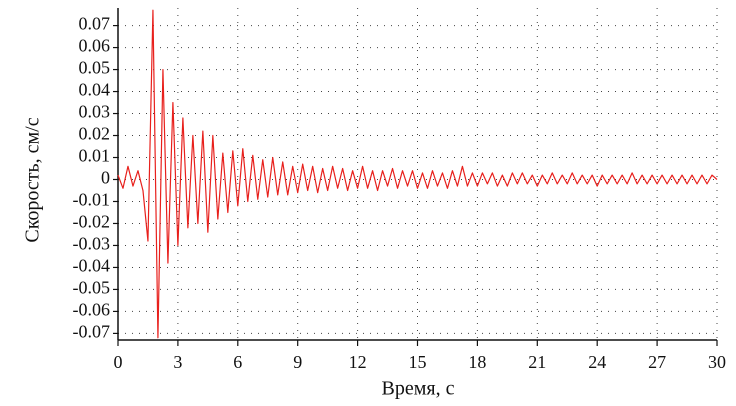 This screenshot has width=736, height=406. I want to click on y-tick-label: 0.07, so click(95, 24).